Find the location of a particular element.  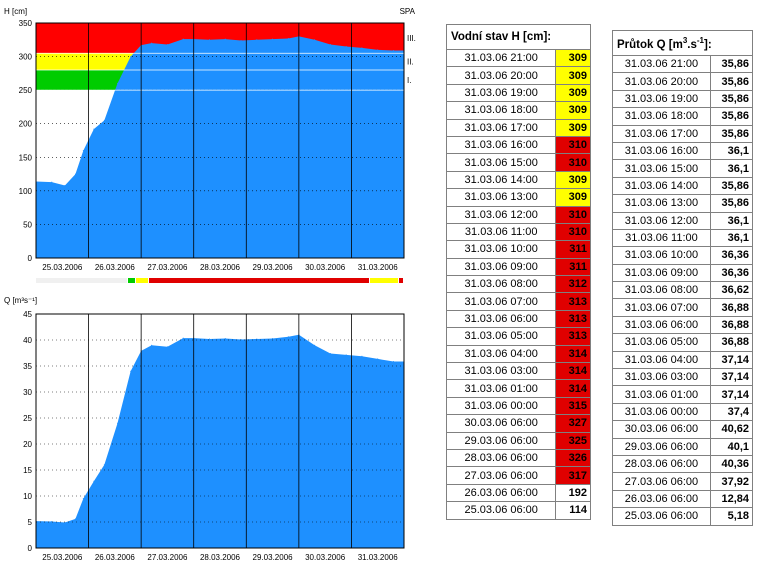

threshold-label: I. is located at coordinates (409, 80).